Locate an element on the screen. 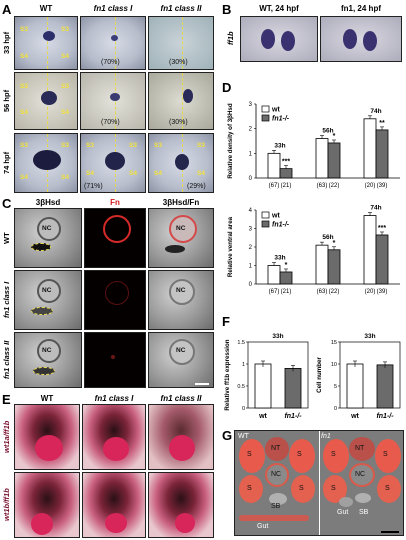 The image size is (406, 540). x-tick-label: wt is located at coordinates (354, 416).